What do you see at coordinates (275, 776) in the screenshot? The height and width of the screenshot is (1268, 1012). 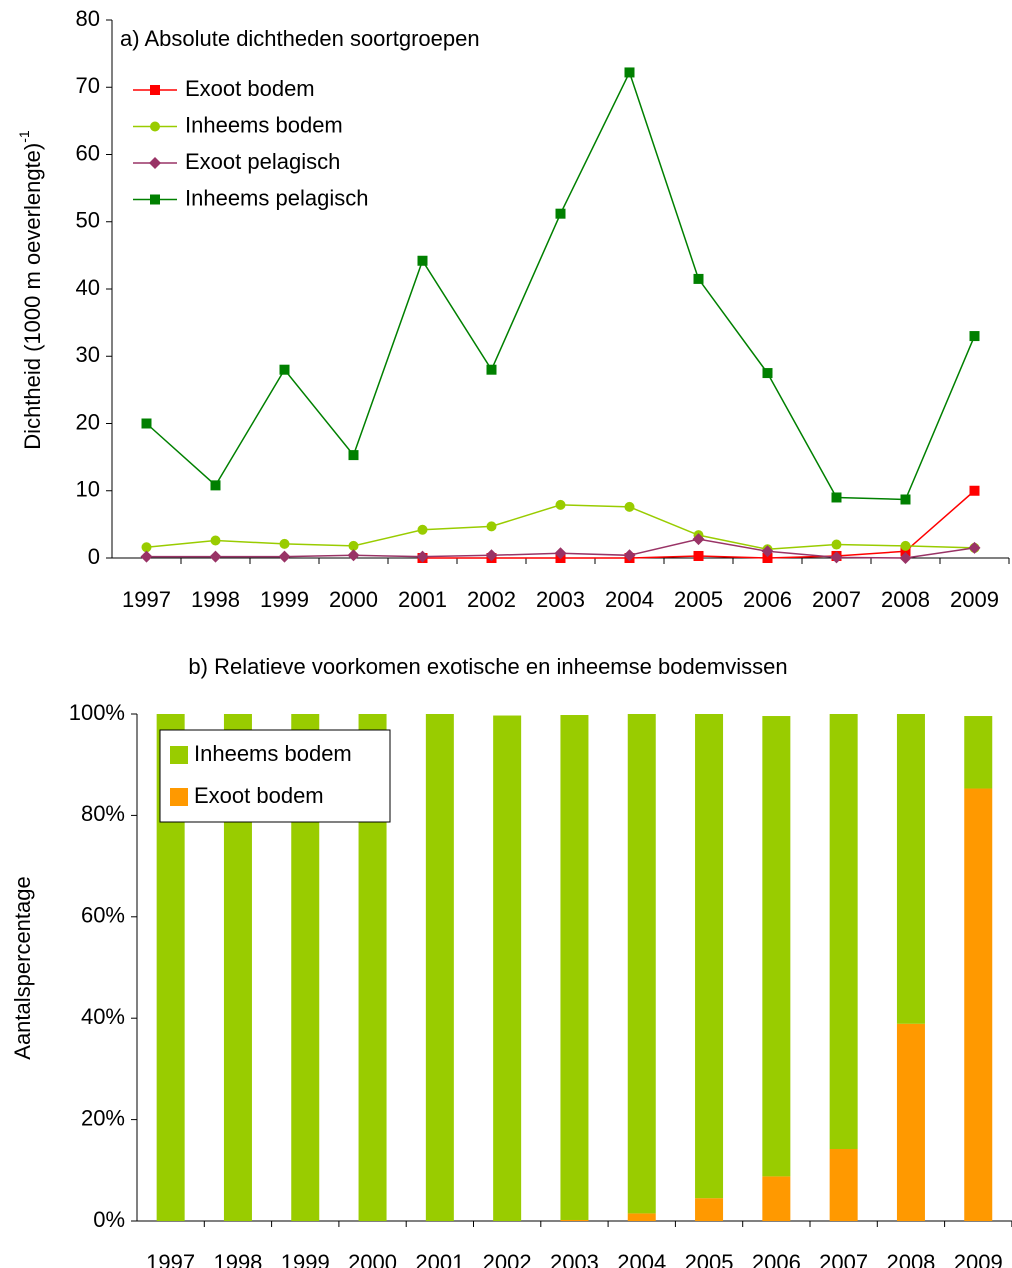 I see `legend-box` at bounding box center [275, 776].